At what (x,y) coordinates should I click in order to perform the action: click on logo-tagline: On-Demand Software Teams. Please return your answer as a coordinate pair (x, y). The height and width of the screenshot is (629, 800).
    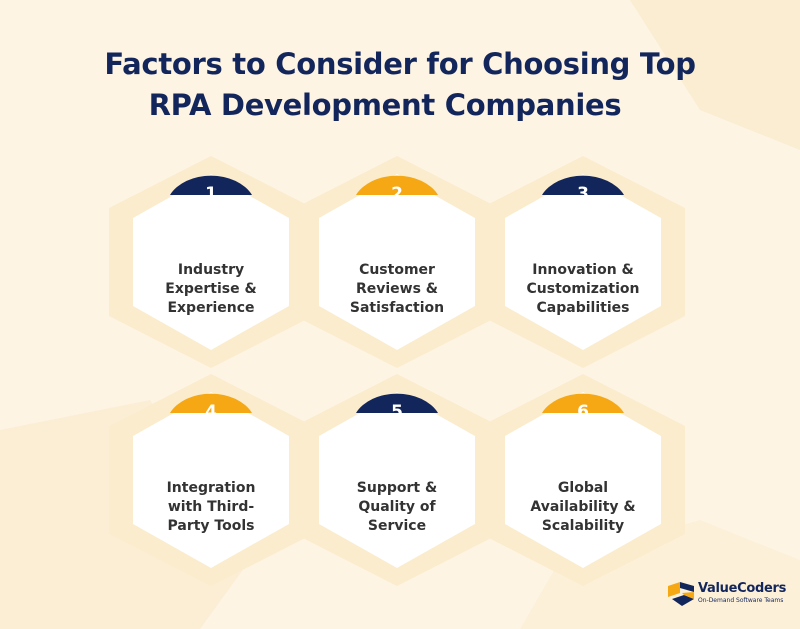
    Looking at the image, I should click on (741, 600).